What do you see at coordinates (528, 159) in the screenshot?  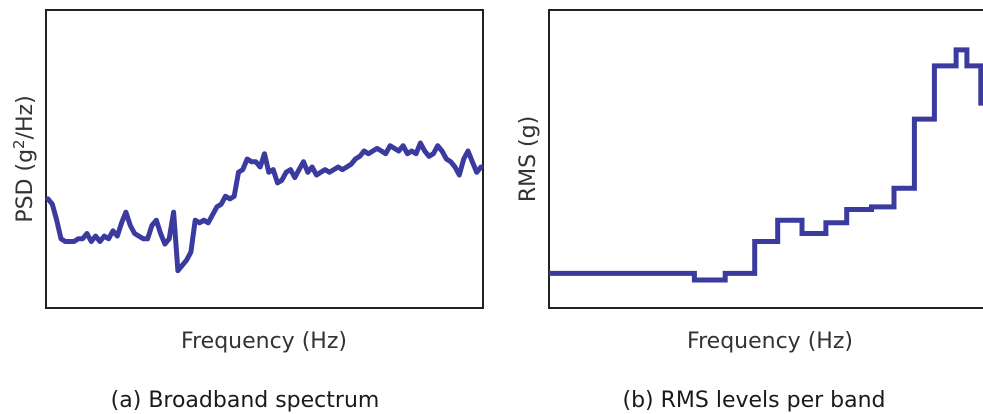 I see `y-axis-label-b: RMS (g)` at bounding box center [528, 159].